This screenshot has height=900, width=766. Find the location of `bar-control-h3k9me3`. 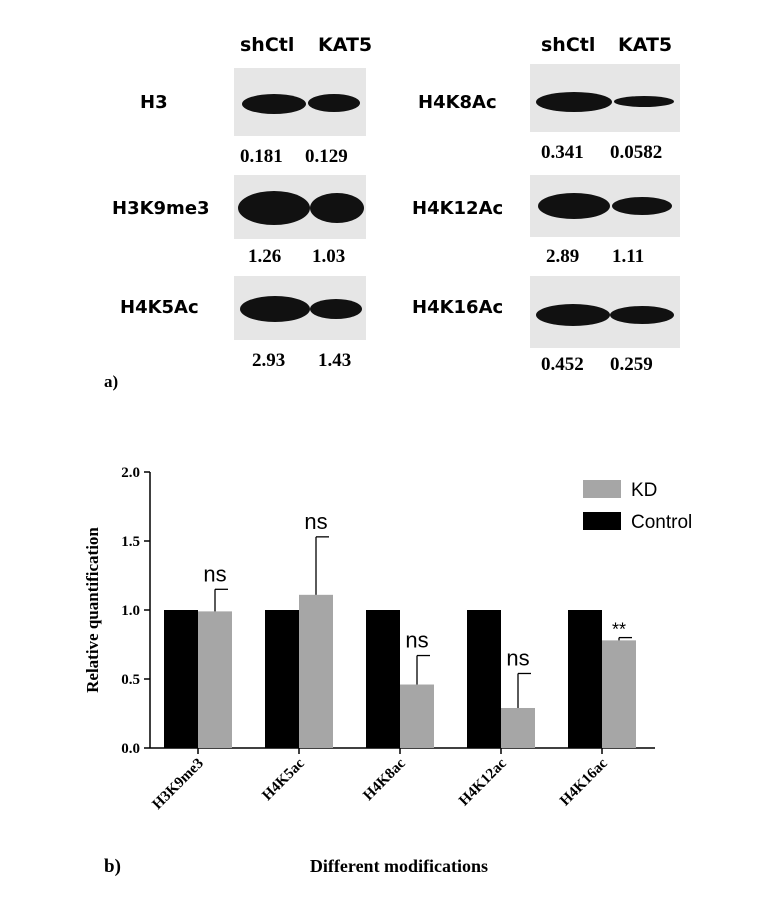

bar-control-h3k9me3 is located at coordinates (181, 679).